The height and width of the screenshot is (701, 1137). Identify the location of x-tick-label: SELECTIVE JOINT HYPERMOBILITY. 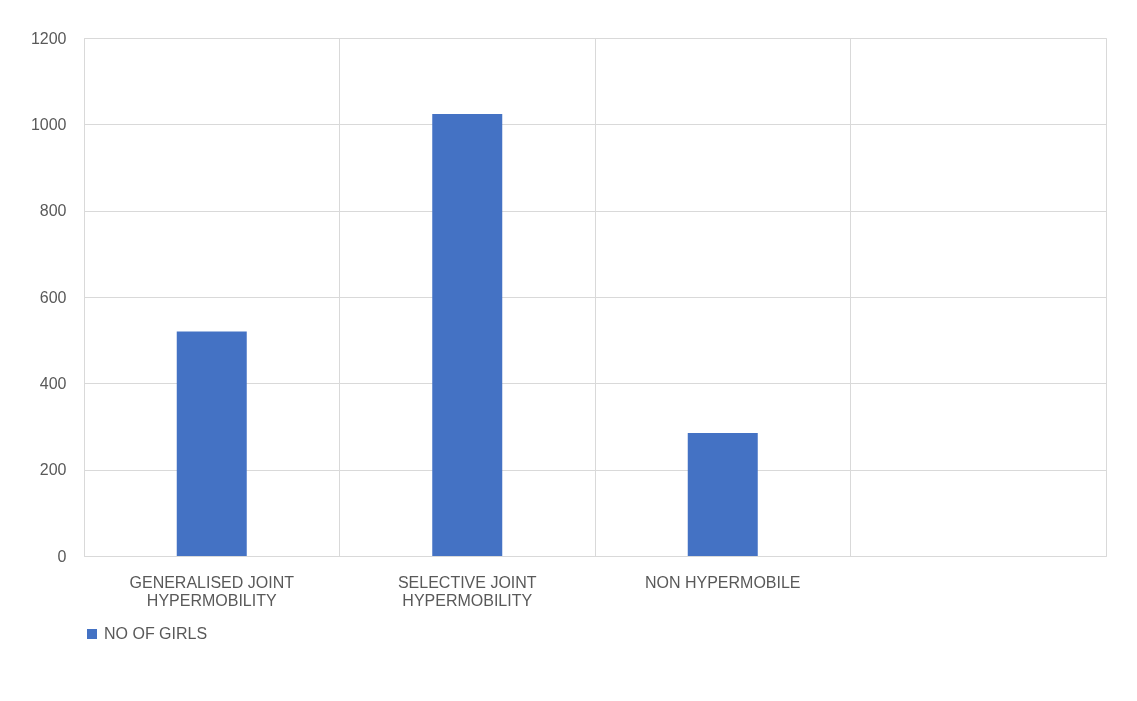
(467, 591).